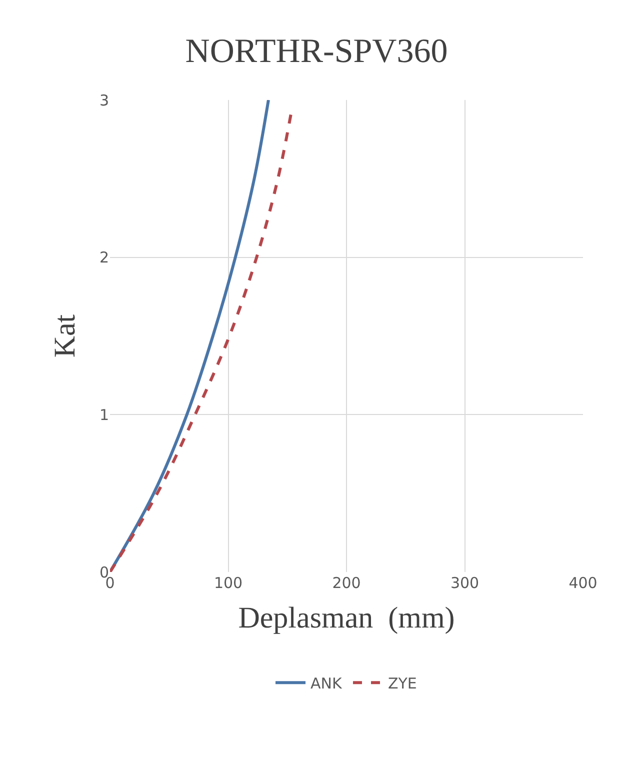  I want to click on legend-label: ZYE, so click(402, 683).